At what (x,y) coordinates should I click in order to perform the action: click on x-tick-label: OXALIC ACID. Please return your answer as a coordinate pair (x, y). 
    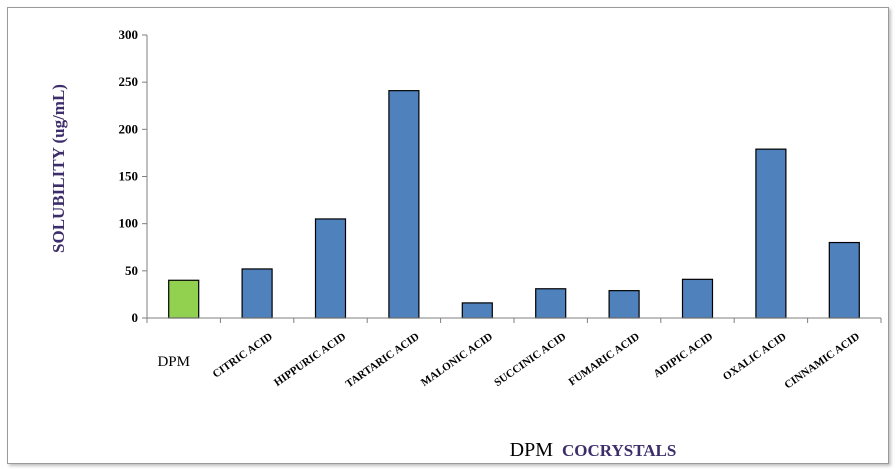
    Looking at the image, I should click on (755, 357).